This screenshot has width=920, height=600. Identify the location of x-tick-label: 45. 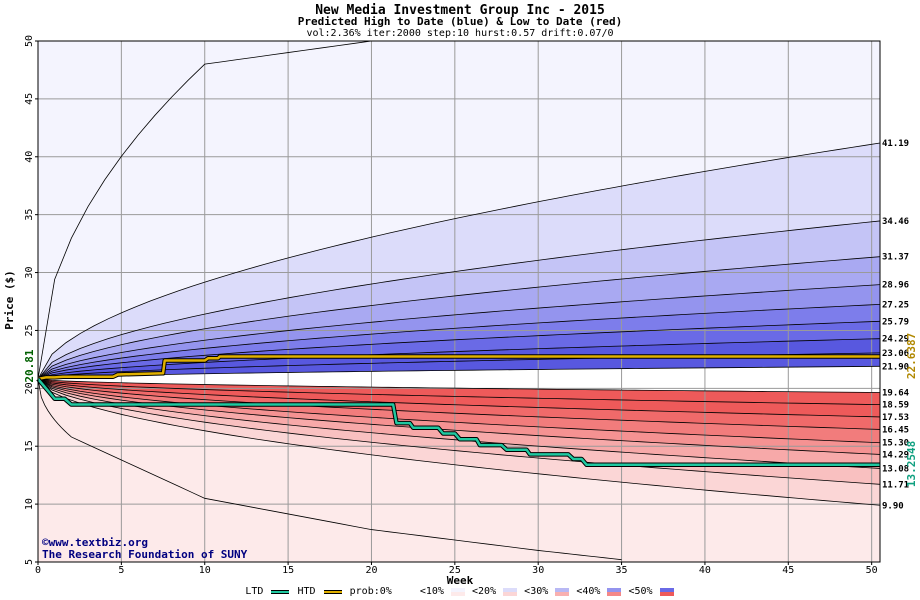
(788, 570).